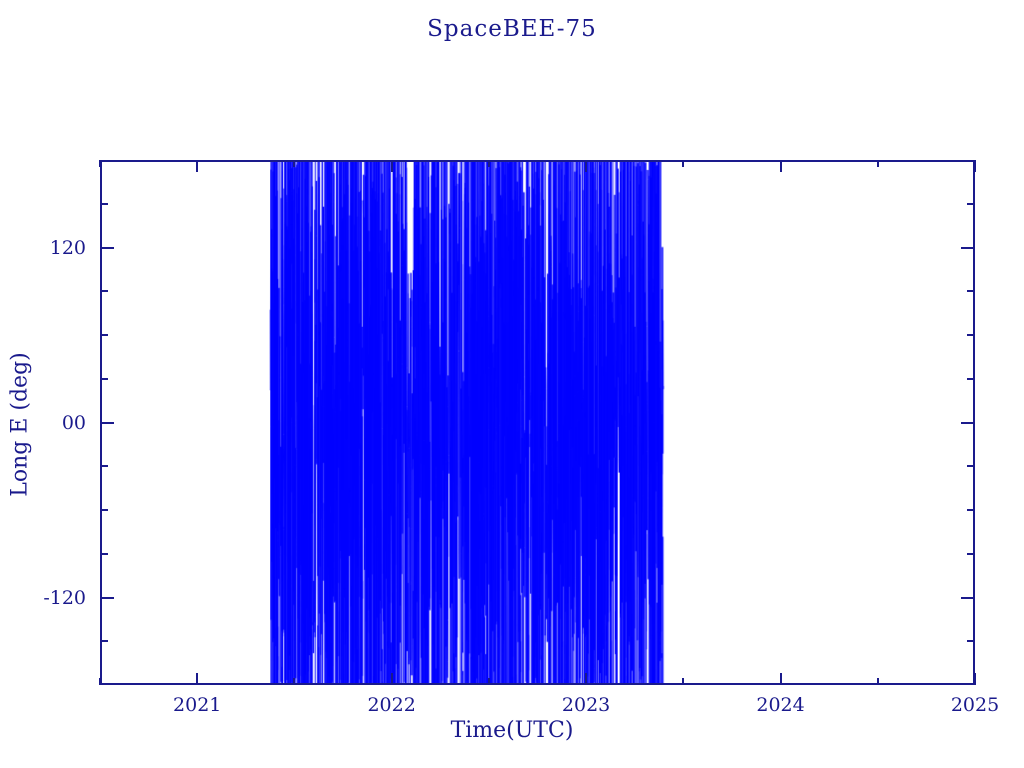 The height and width of the screenshot is (768, 1024). Describe the element at coordinates (512, 730) in the screenshot. I see `x-axis-title: Time(UTC)` at that location.